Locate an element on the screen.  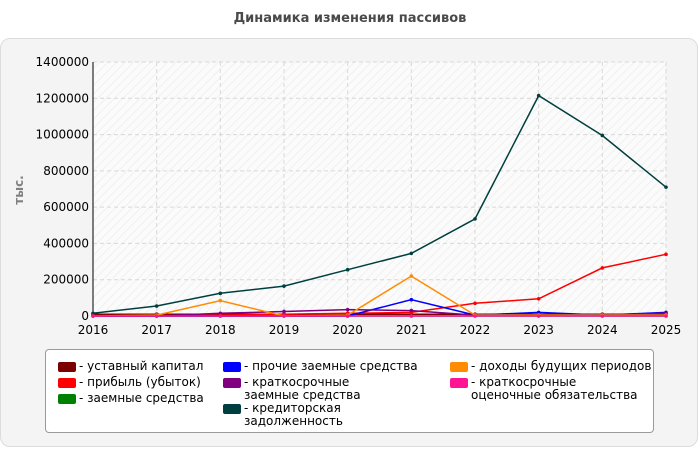
y-tick-label: 1000000 is located at coordinates (62, 135).